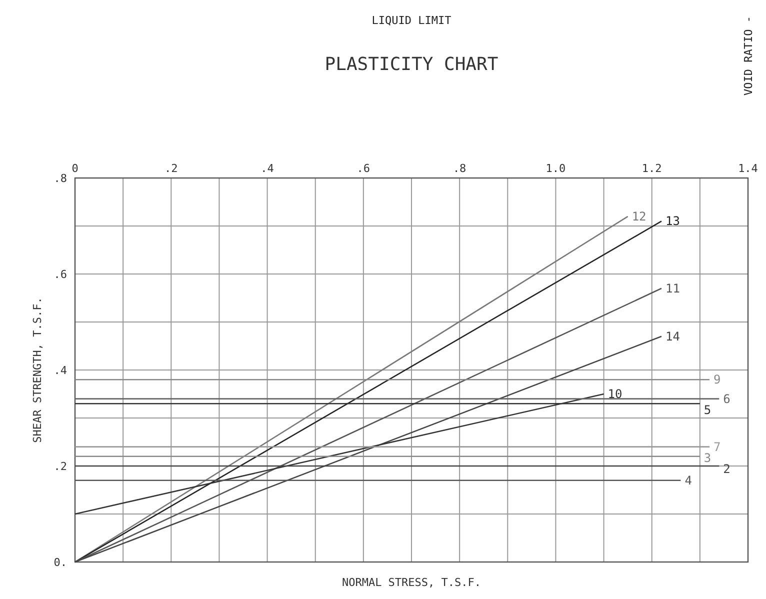  Describe the element at coordinates (717, 379) in the screenshot. I see `series-label: 9` at that location.